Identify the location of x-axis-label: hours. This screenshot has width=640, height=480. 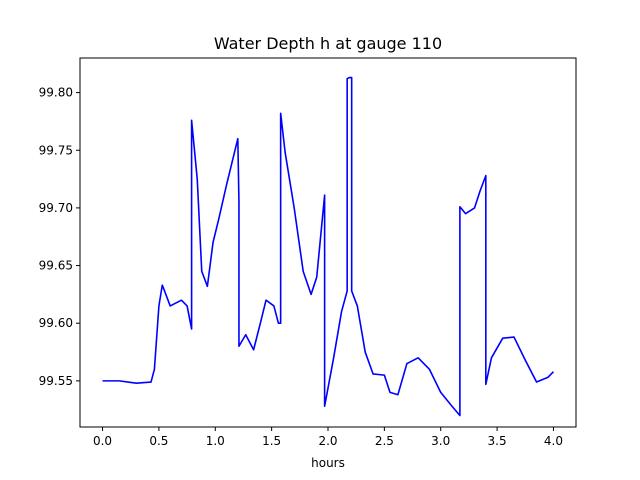
(328, 463).